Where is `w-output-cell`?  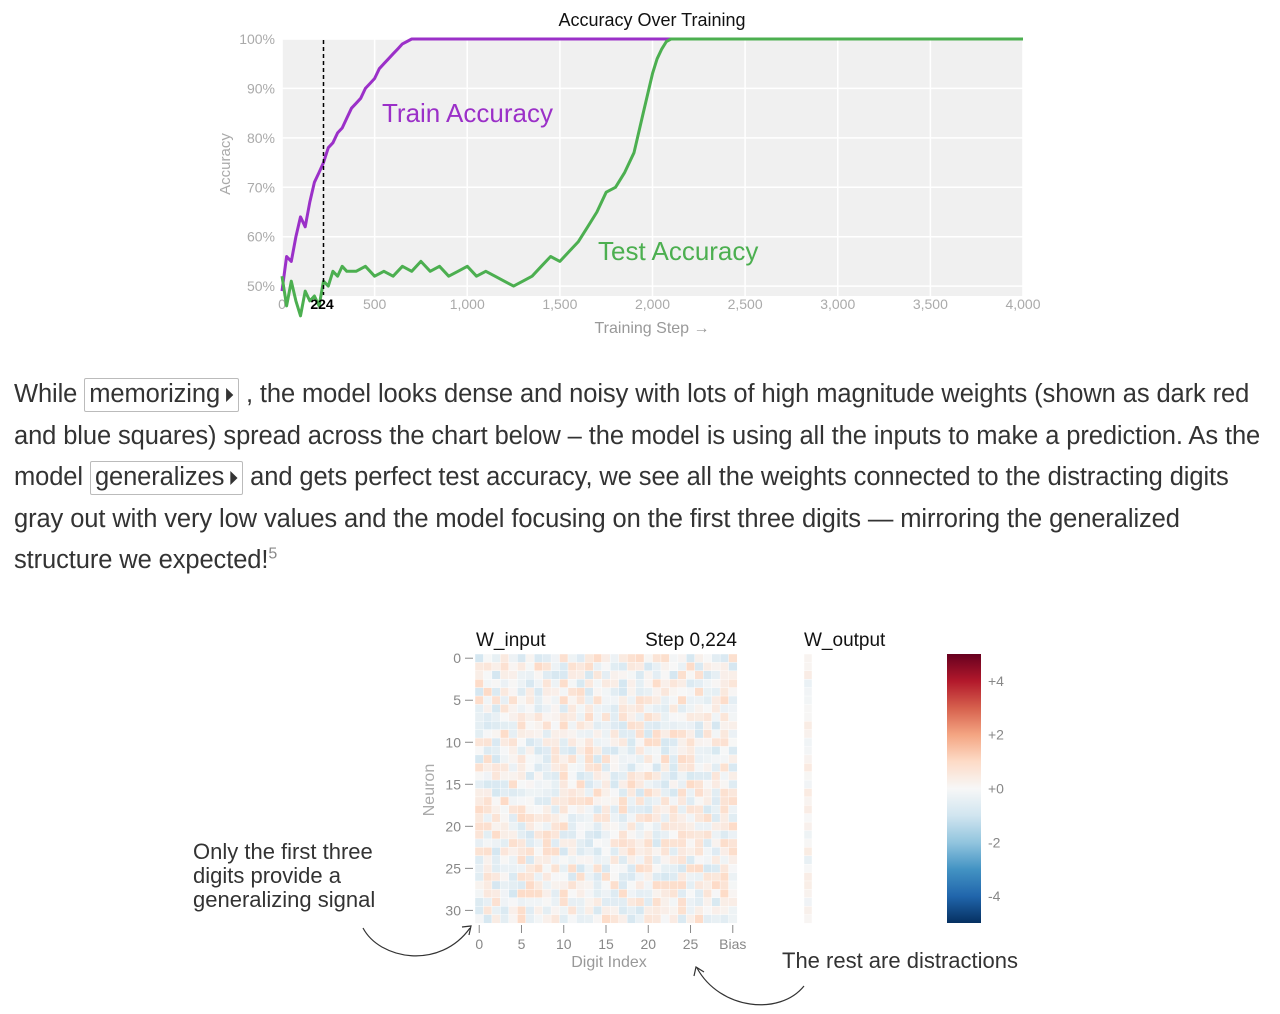
w-output-cell is located at coordinates (808, 734).